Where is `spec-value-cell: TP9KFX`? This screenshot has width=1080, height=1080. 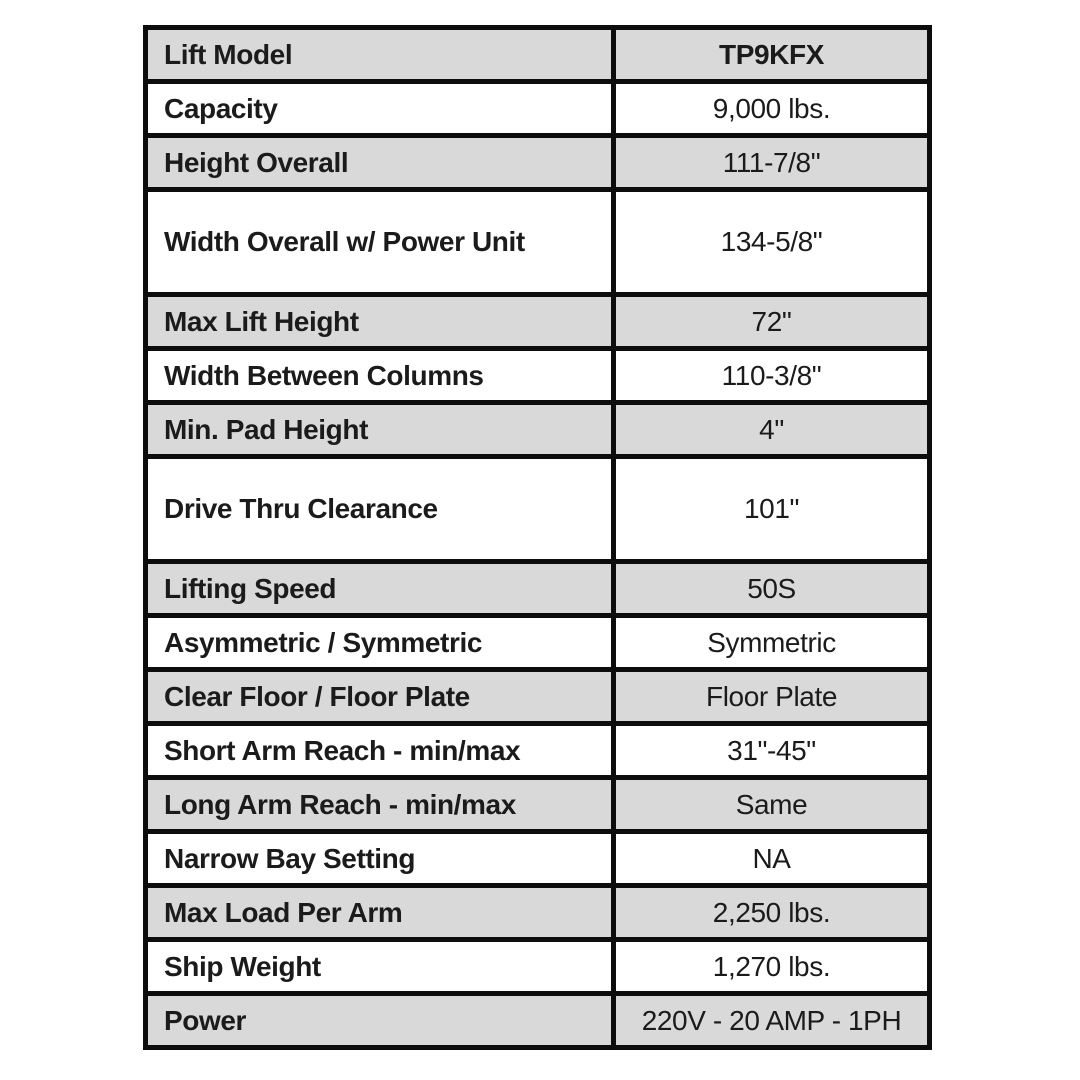 spec-value-cell: TP9KFX is located at coordinates (771, 54).